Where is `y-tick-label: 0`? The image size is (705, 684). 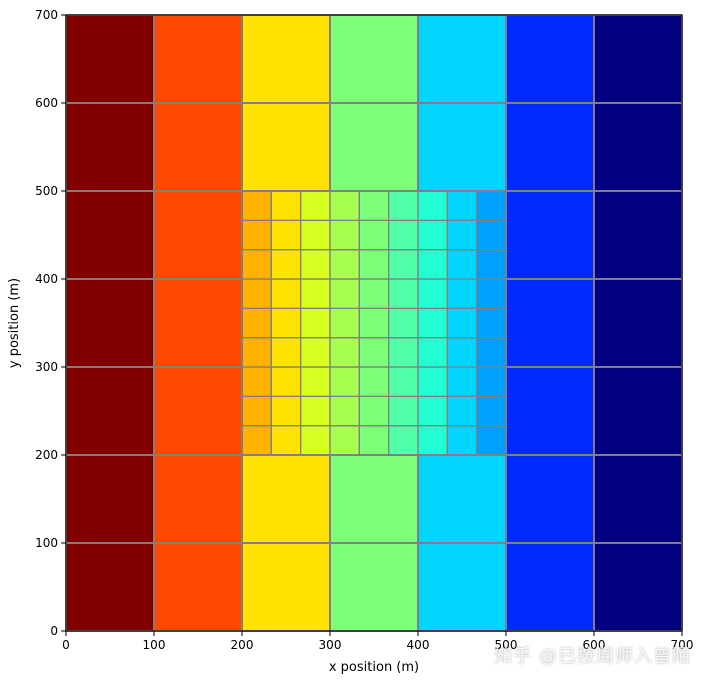
y-tick-label: 0 is located at coordinates (54, 631).